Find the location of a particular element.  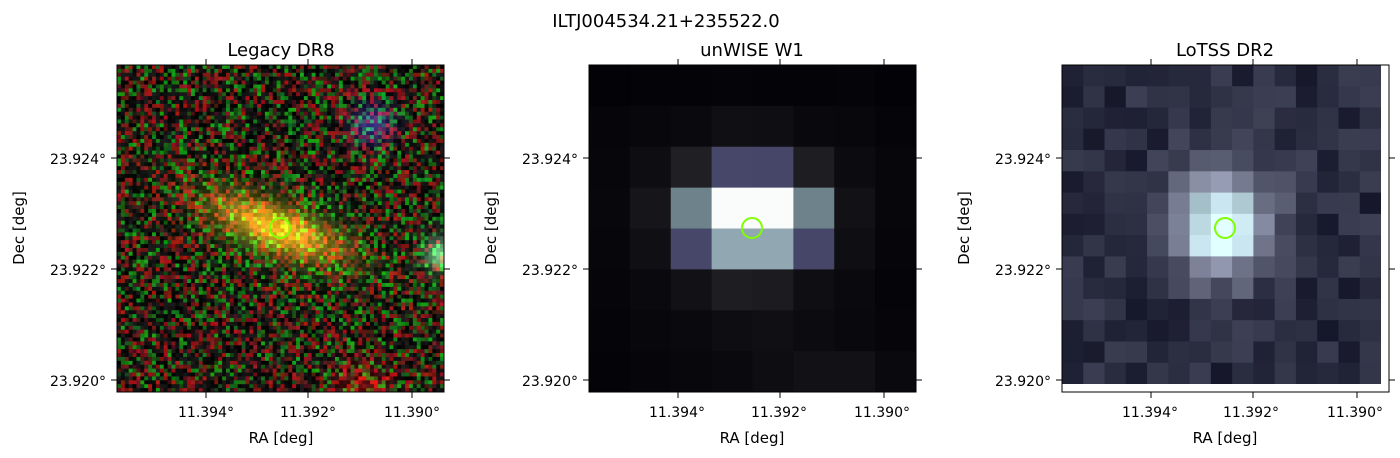

figure-title: ILTJ004534.21+235522.0 is located at coordinates (665, 21).